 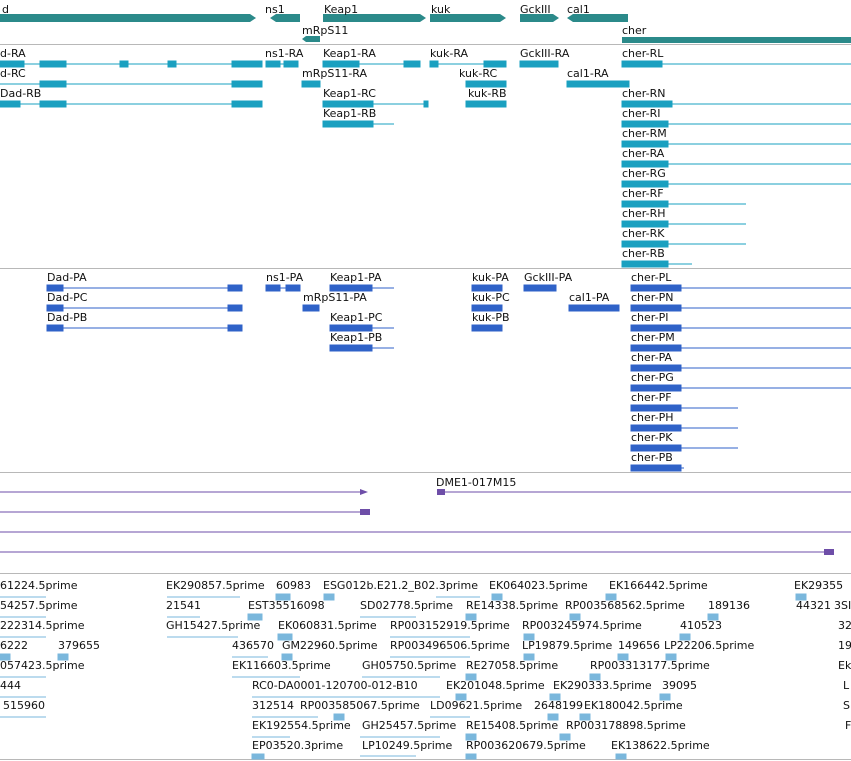 What do you see at coordinates (657, 468) in the screenshot?
I see `protein-feature-cher-pb` at bounding box center [657, 468].